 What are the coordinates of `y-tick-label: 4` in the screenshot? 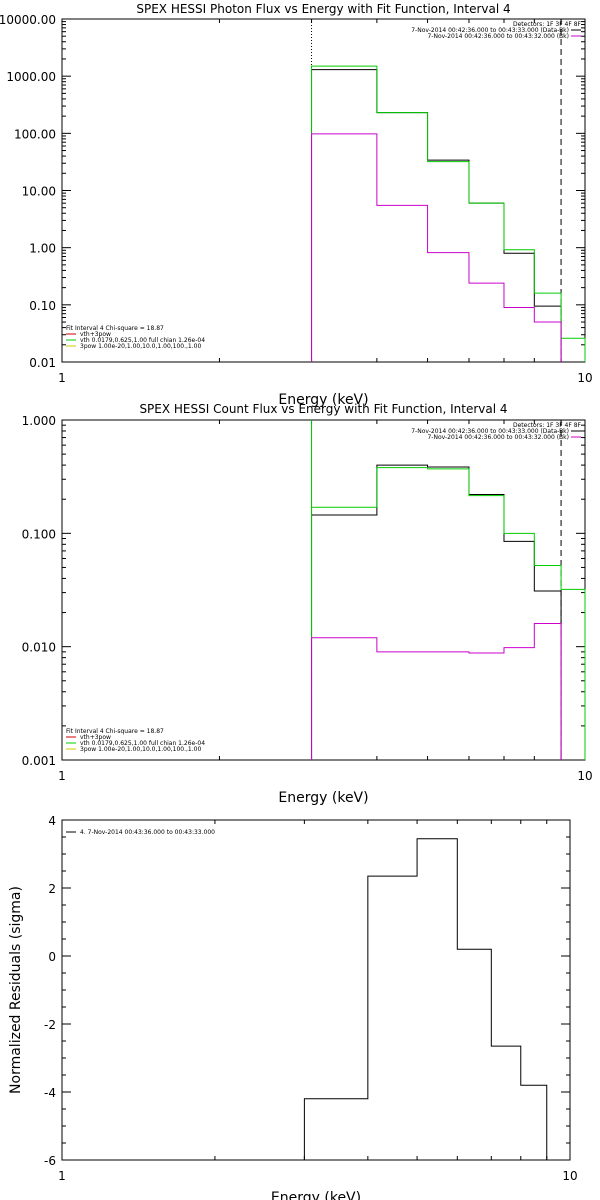 It's located at (52, 821).